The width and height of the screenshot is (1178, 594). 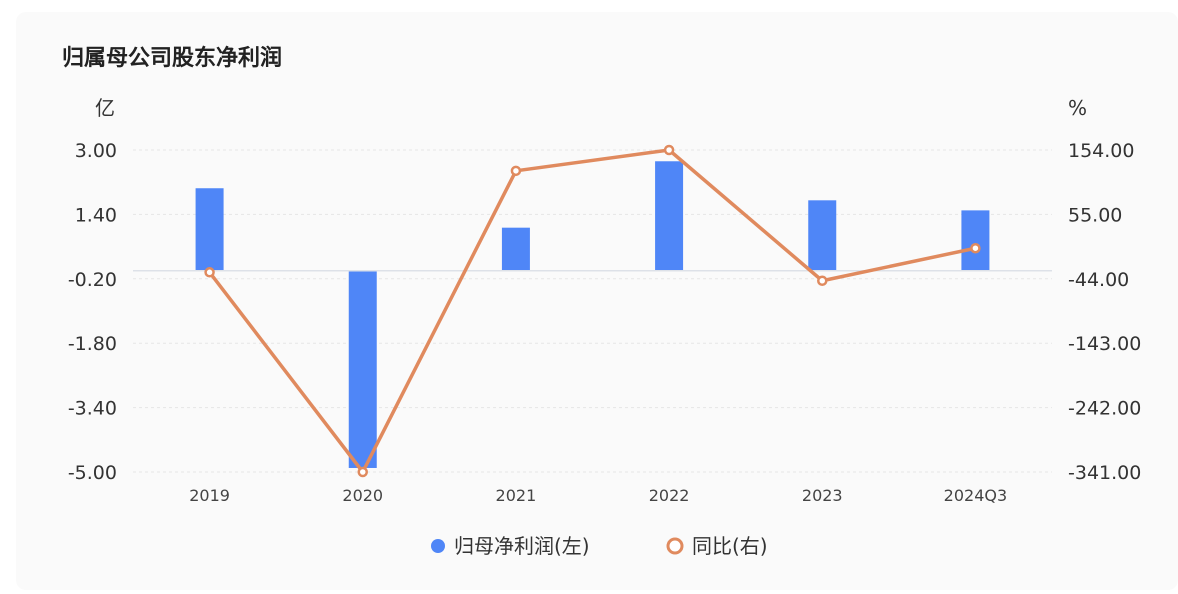 What do you see at coordinates (172, 58) in the screenshot?
I see `chart-title: 归属母公司股东净利润` at bounding box center [172, 58].